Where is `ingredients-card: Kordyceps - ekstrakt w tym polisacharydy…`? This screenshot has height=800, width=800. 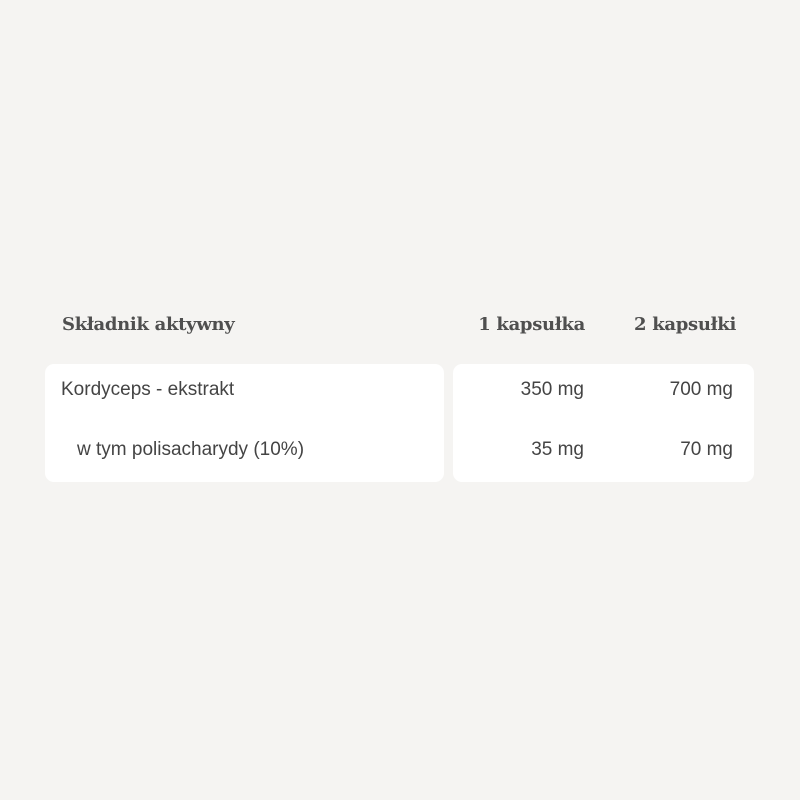
ingredients-card: Kordyceps - ekstrakt w tym polisacharydy… is located at coordinates (244, 423).